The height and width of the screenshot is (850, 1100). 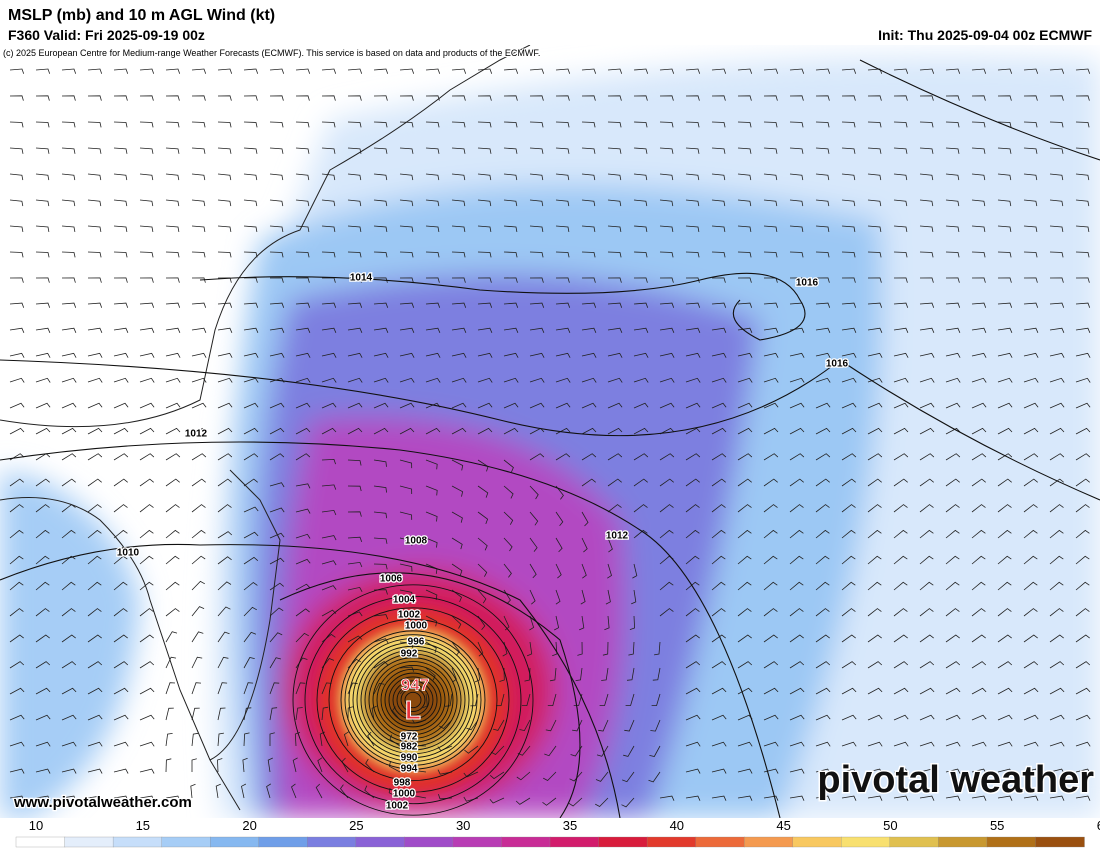 What do you see at coordinates (416, 541) in the screenshot?
I see `isobar-label: 1008` at bounding box center [416, 541].